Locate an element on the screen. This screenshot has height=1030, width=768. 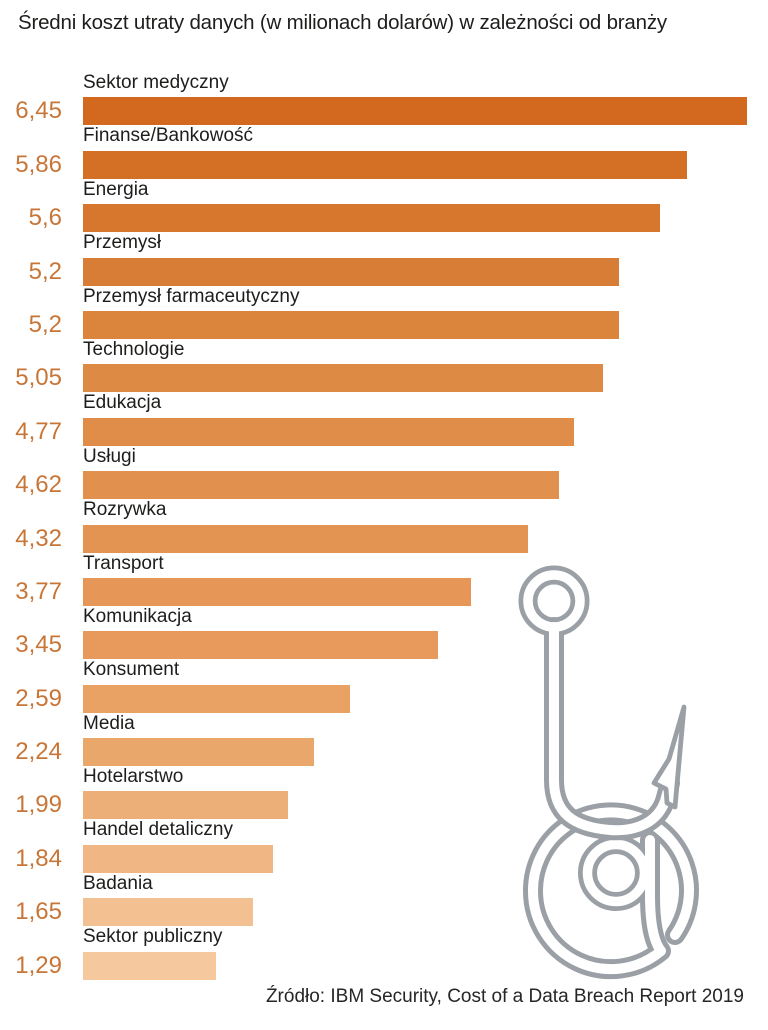
chart-row: Energia 5,6 is located at coordinates (384, 205).